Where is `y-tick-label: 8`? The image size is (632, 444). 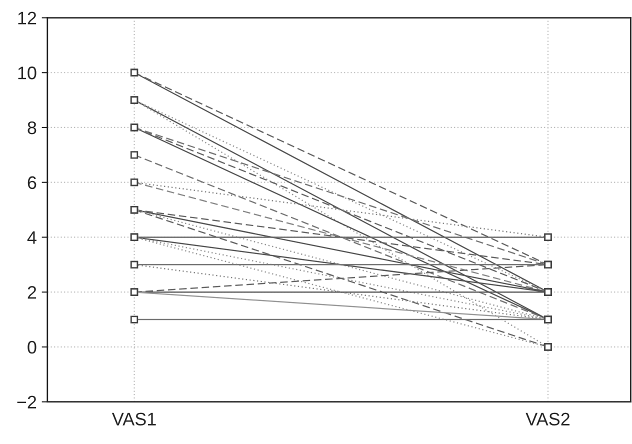
y-tick-label: 8 is located at coordinates (32, 127).